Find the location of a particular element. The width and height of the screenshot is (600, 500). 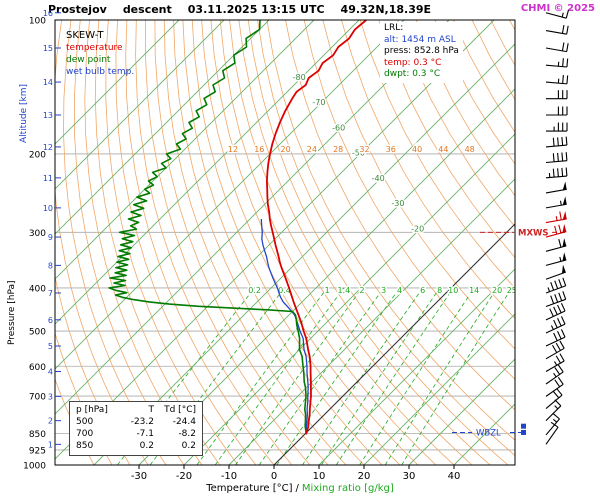

svg-text: -80 is located at coordinates (299, 77).